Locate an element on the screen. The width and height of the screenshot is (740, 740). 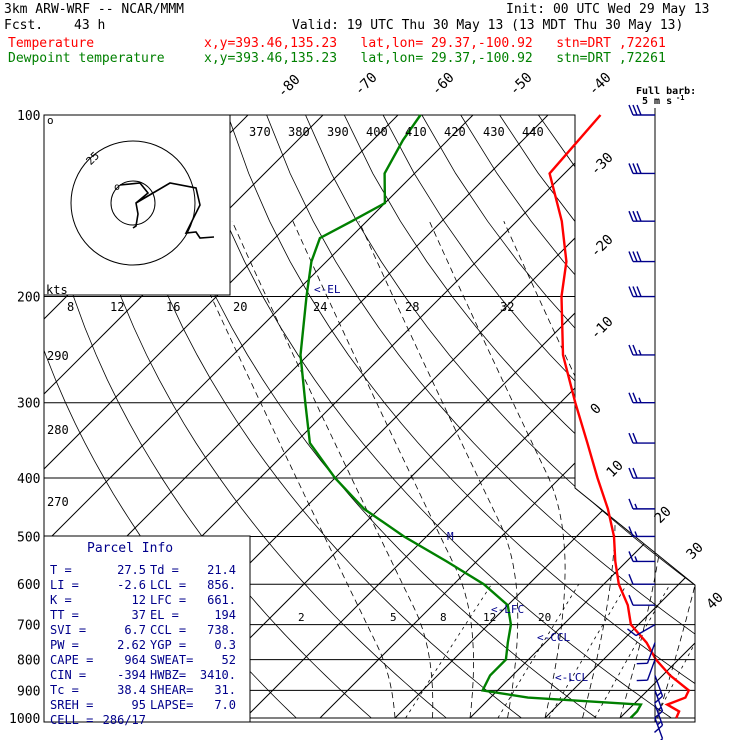
isotherm-label: -50 is located at coordinates (521, 84).